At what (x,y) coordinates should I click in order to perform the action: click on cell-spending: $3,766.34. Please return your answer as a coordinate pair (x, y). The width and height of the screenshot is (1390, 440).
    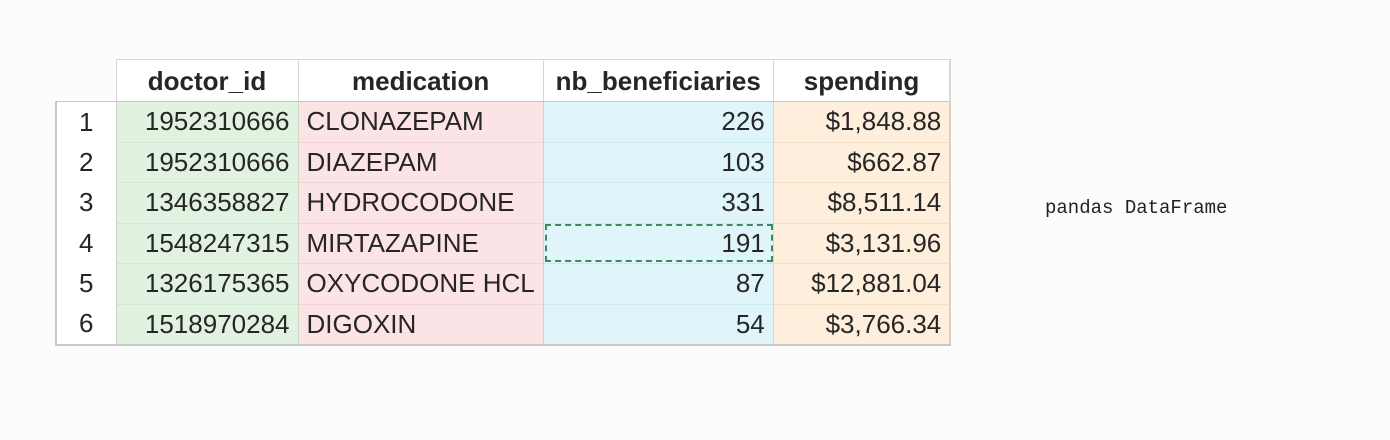
    Looking at the image, I should click on (862, 325).